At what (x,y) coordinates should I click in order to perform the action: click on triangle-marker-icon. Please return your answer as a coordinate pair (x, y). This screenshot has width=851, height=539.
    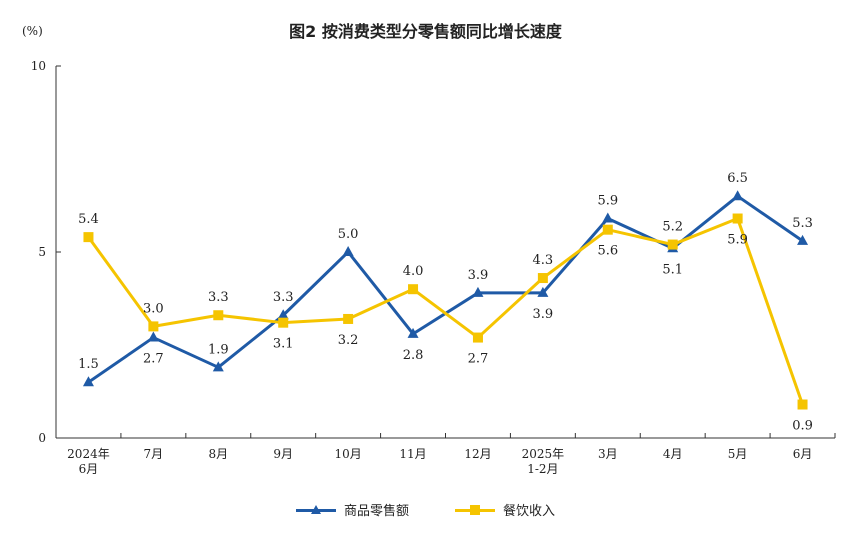
    Looking at the image, I should click on (315, 509).